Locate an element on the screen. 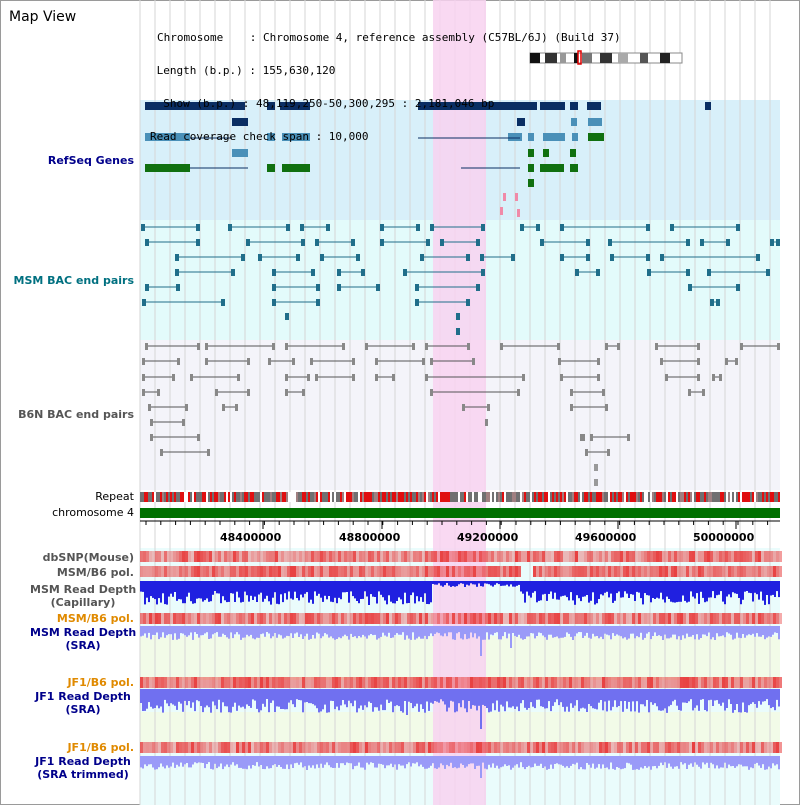 The width and height of the screenshot is (800, 805). track-label-msm-b6-pol: MSM/B6 pol. is located at coordinates (95, 572).